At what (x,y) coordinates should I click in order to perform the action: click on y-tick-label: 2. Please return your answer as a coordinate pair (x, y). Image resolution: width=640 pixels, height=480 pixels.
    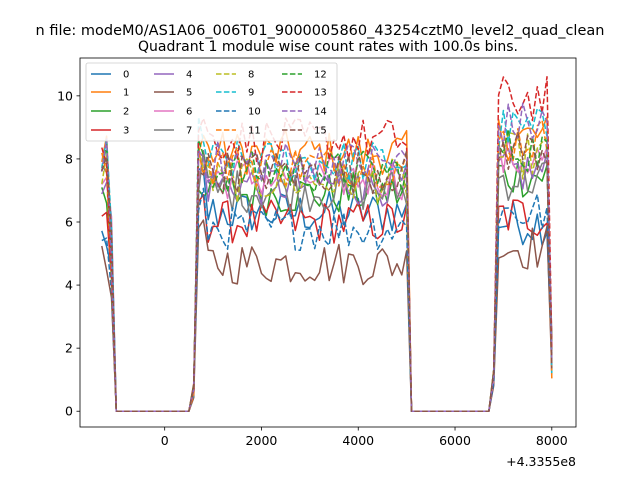
    Looking at the image, I should click on (69, 348).